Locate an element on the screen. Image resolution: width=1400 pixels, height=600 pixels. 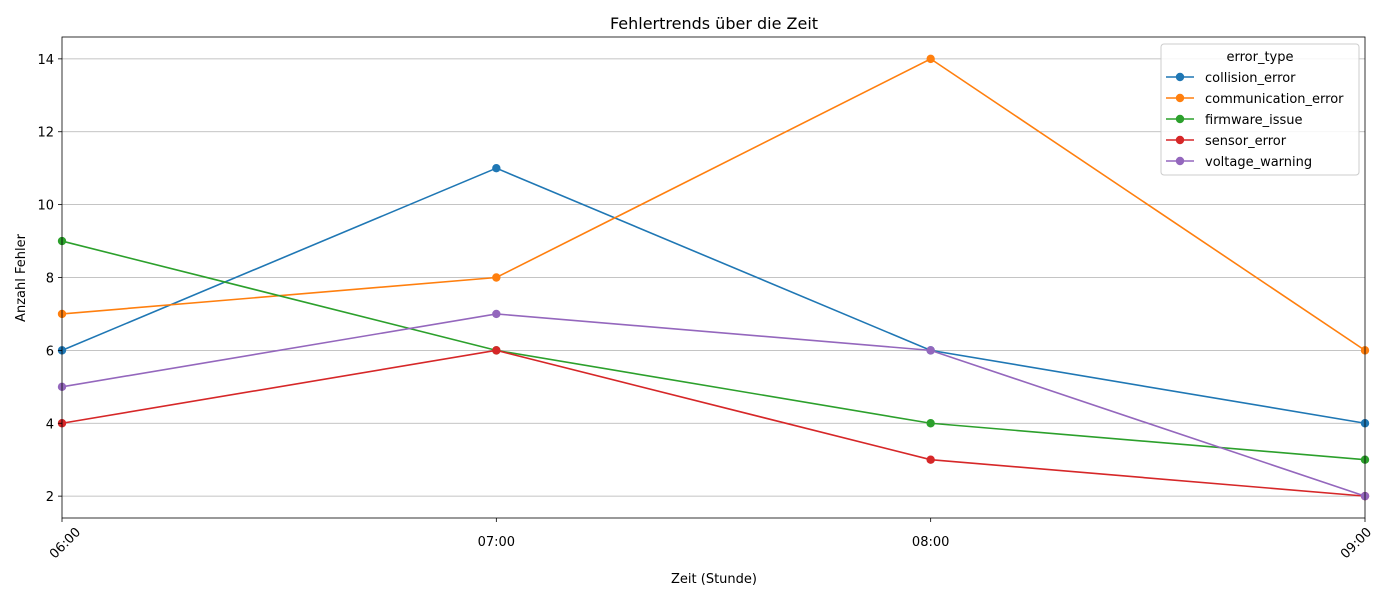
y-tick-label: 14 is located at coordinates (45, 60).